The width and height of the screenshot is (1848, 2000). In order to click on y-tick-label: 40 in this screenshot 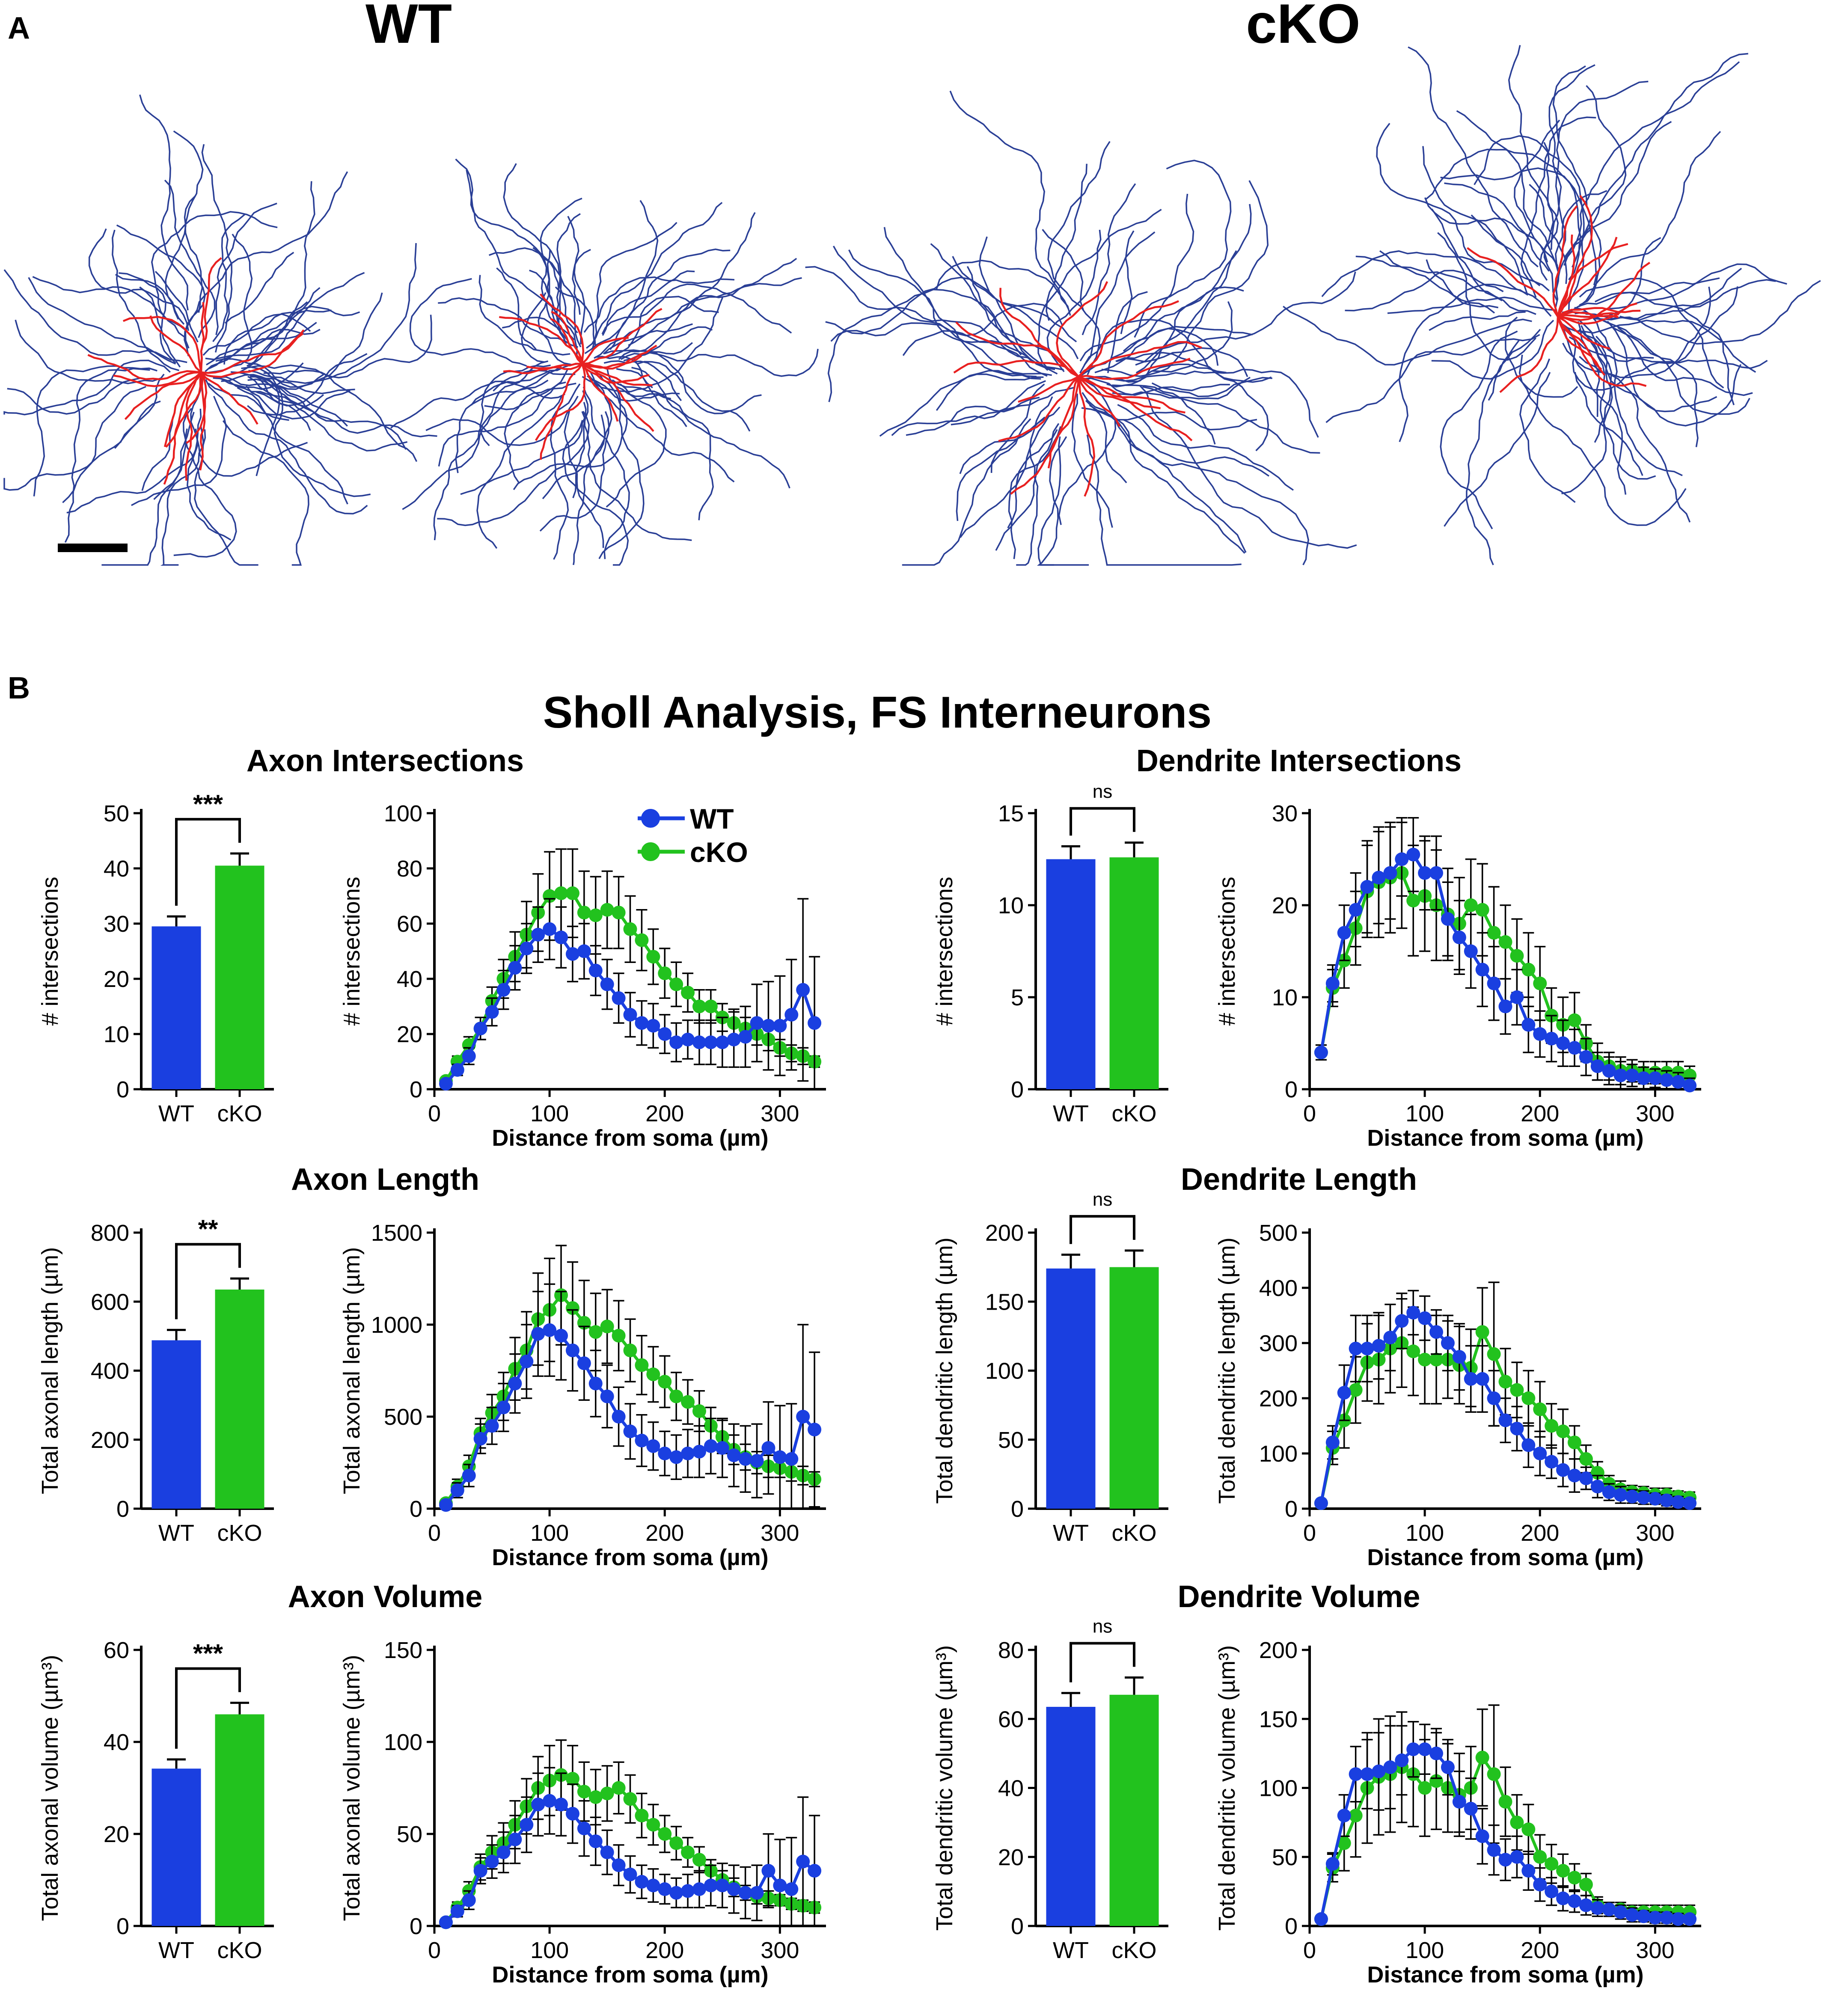, I will do `click(117, 869)`.